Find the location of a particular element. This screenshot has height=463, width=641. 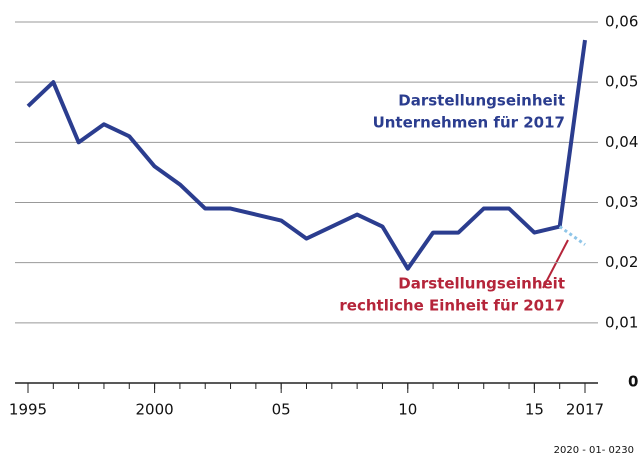

x-tick-label: 2000 is located at coordinates (154, 410).